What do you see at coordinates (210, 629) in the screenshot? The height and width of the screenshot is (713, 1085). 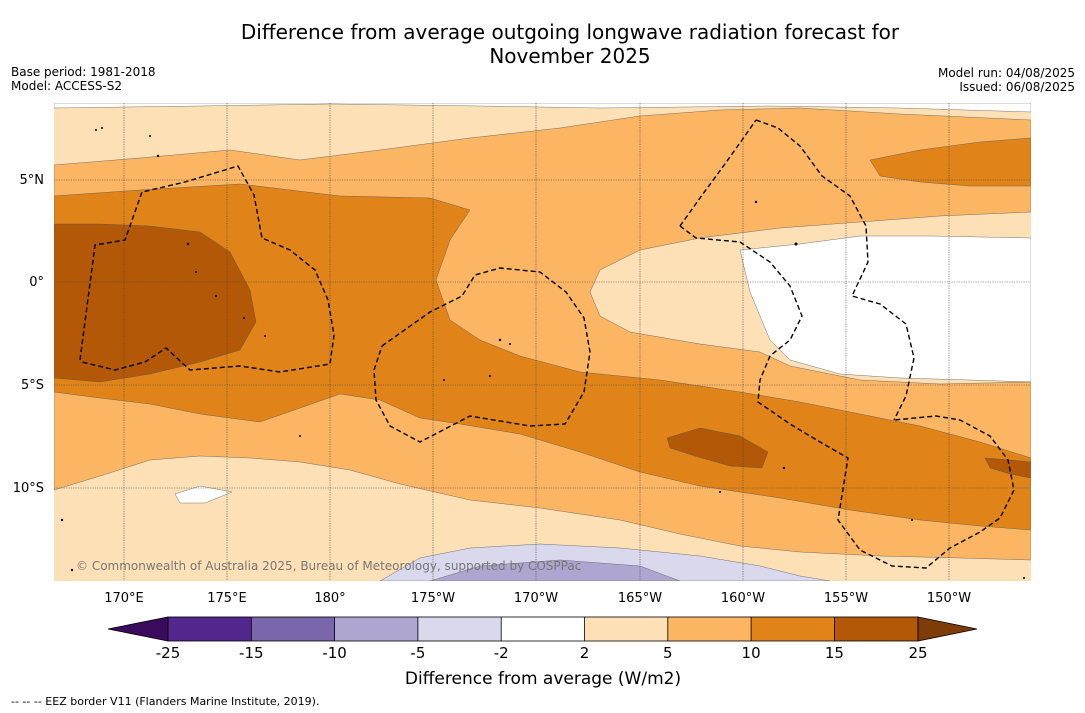 I see `colorbar-bin-neg25` at bounding box center [210, 629].